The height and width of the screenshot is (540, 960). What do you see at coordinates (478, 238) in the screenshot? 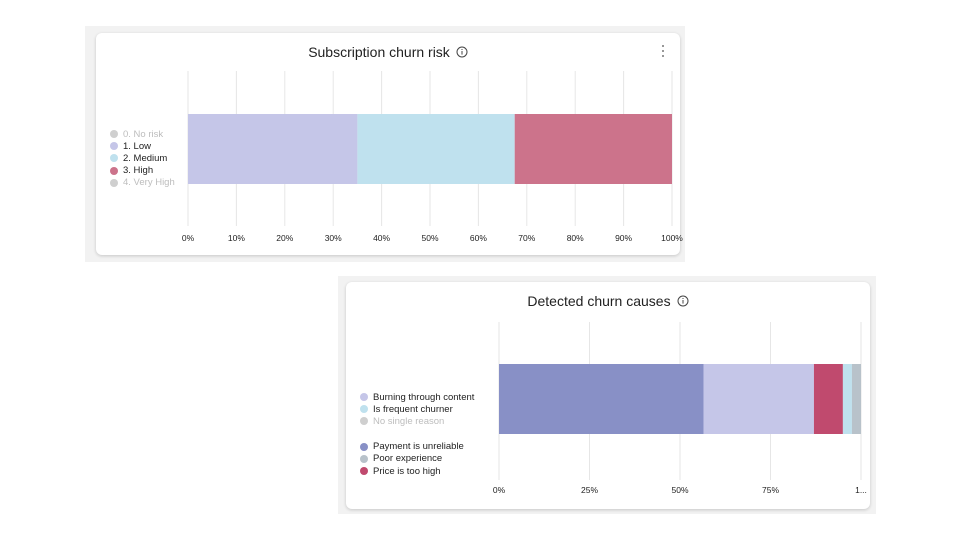
I see `x-tick-label: 60%` at bounding box center [478, 238].